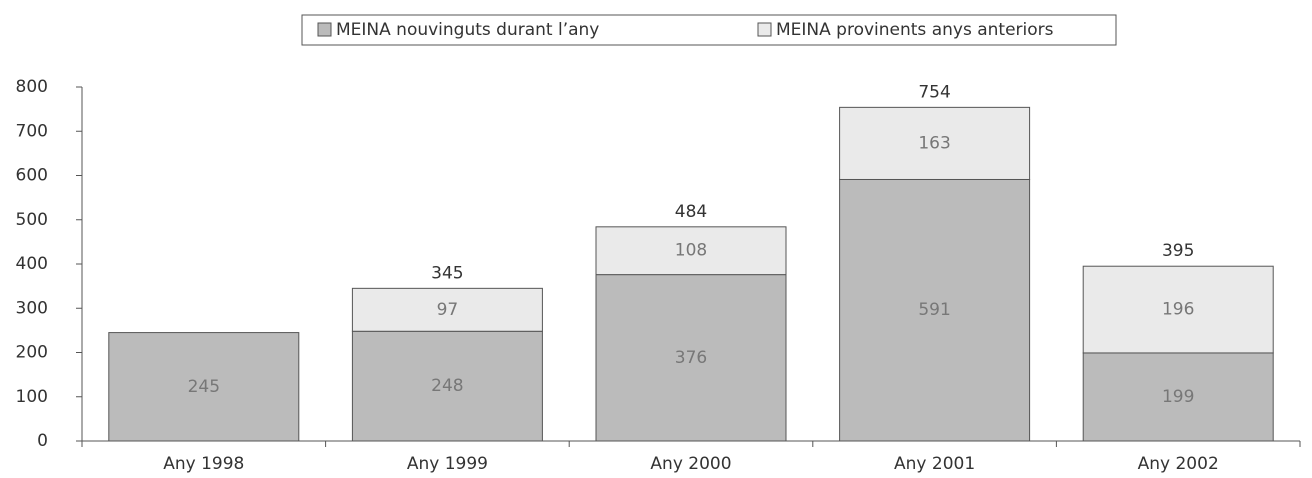  What do you see at coordinates (32, 176) in the screenshot?
I see `y-tick-label: 600` at bounding box center [32, 176].